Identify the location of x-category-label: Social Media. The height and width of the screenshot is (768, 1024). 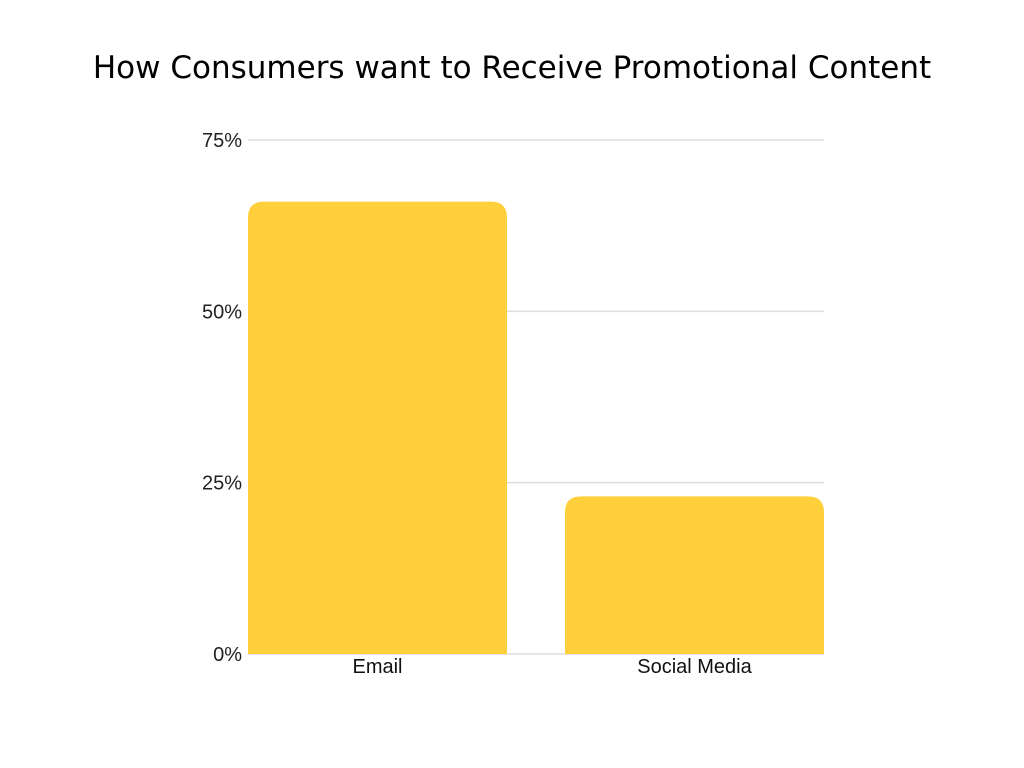
(694, 667).